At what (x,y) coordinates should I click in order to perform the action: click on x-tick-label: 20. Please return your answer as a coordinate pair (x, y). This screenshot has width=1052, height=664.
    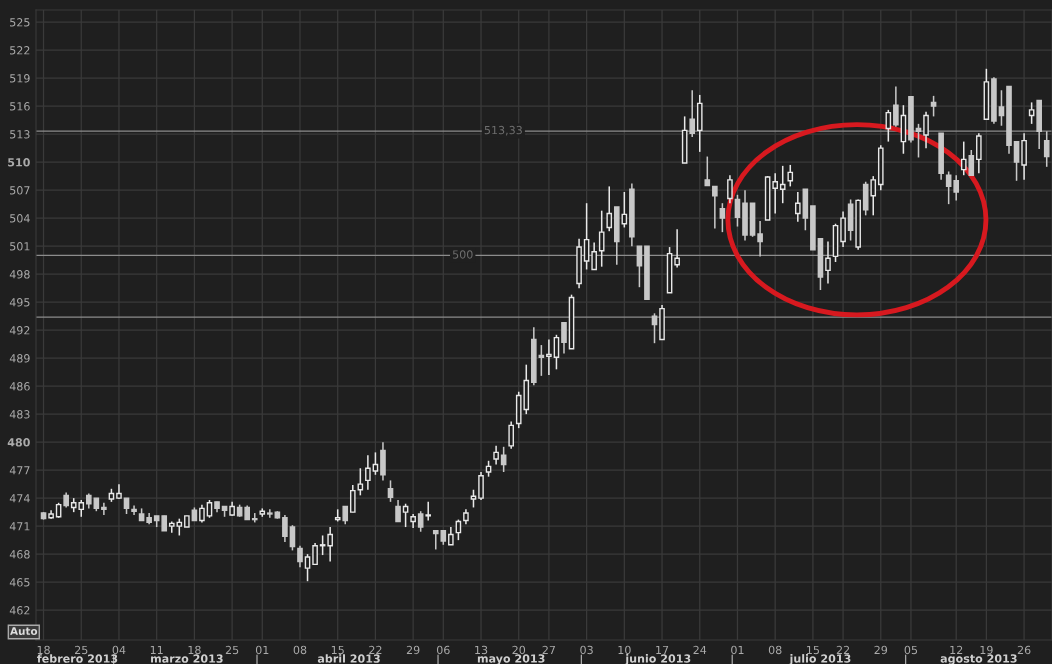
    Looking at the image, I should click on (519, 650).